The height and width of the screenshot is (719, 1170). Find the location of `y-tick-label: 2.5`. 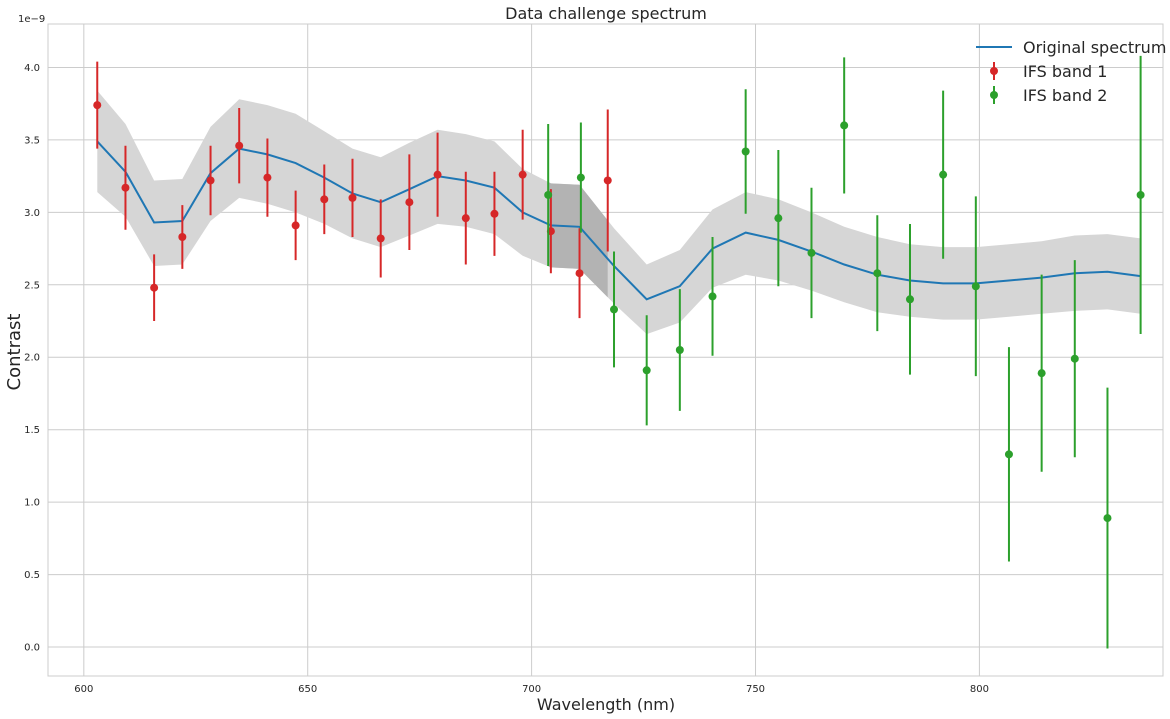

y-tick-label: 2.5 is located at coordinates (32, 285).